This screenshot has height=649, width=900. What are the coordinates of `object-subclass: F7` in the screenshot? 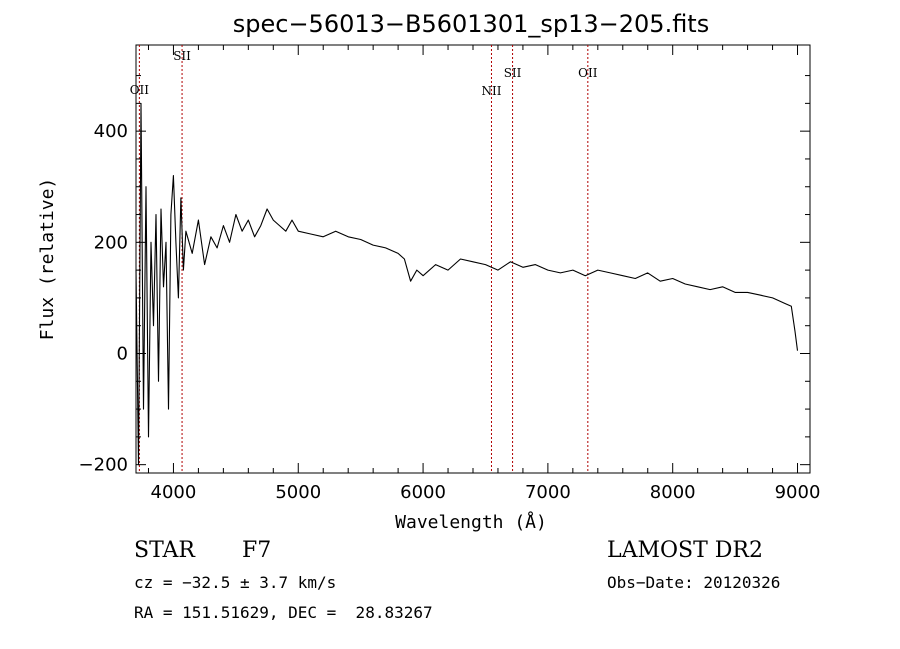 It's located at (257, 550).